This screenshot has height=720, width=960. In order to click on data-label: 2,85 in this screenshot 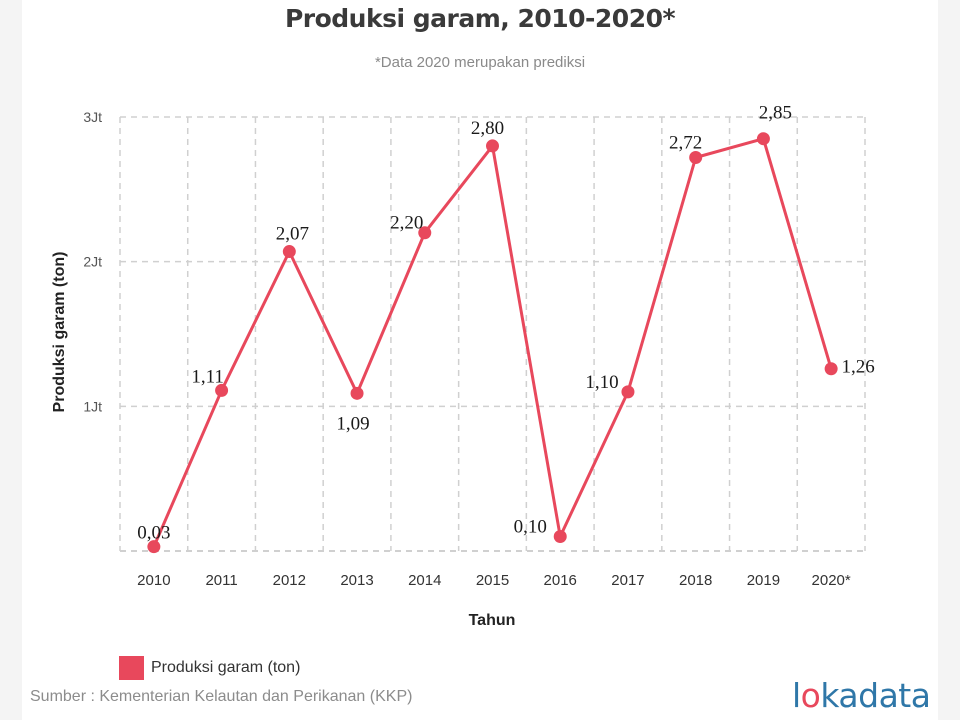, I will do `click(775, 113)`.